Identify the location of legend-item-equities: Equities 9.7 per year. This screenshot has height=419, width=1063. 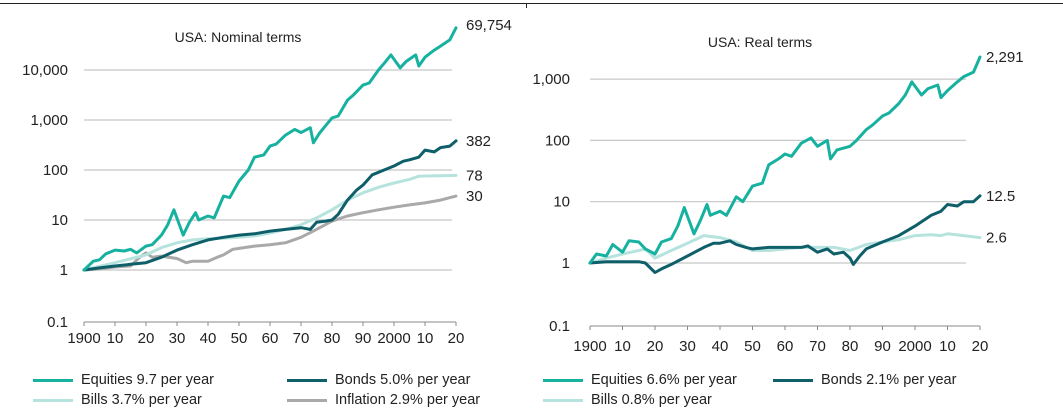
(123, 380).